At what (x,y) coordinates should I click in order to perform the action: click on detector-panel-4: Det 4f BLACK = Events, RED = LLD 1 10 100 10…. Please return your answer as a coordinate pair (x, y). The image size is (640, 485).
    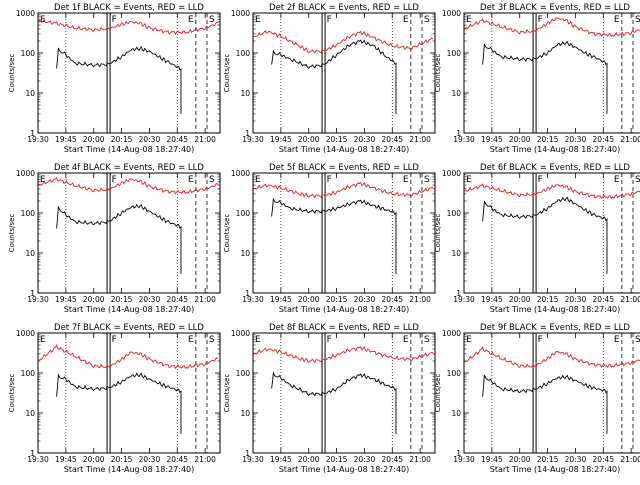
    Looking at the image, I should click on (114, 238).